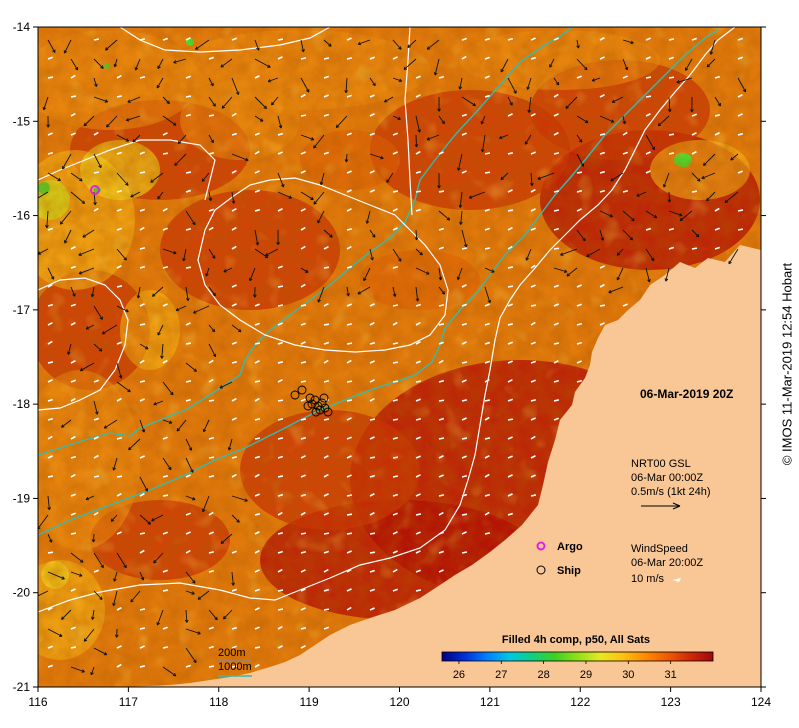  Describe the element at coordinates (22, 310) in the screenshot. I see `lat-tick-label: -17` at that location.